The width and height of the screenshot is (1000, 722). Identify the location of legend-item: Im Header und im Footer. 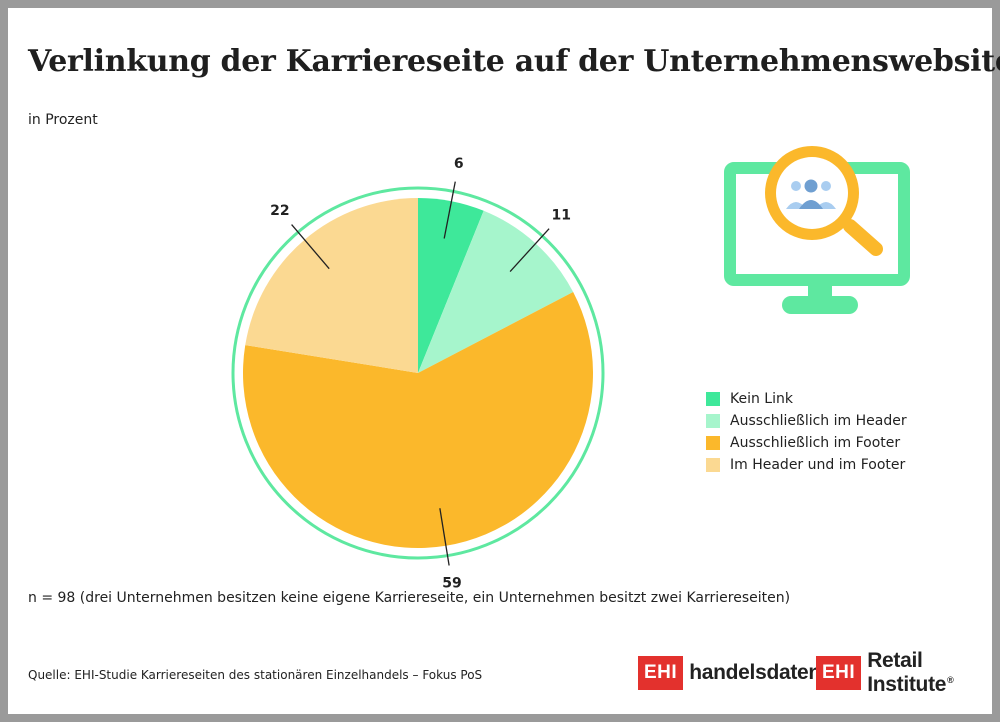
(806, 465).